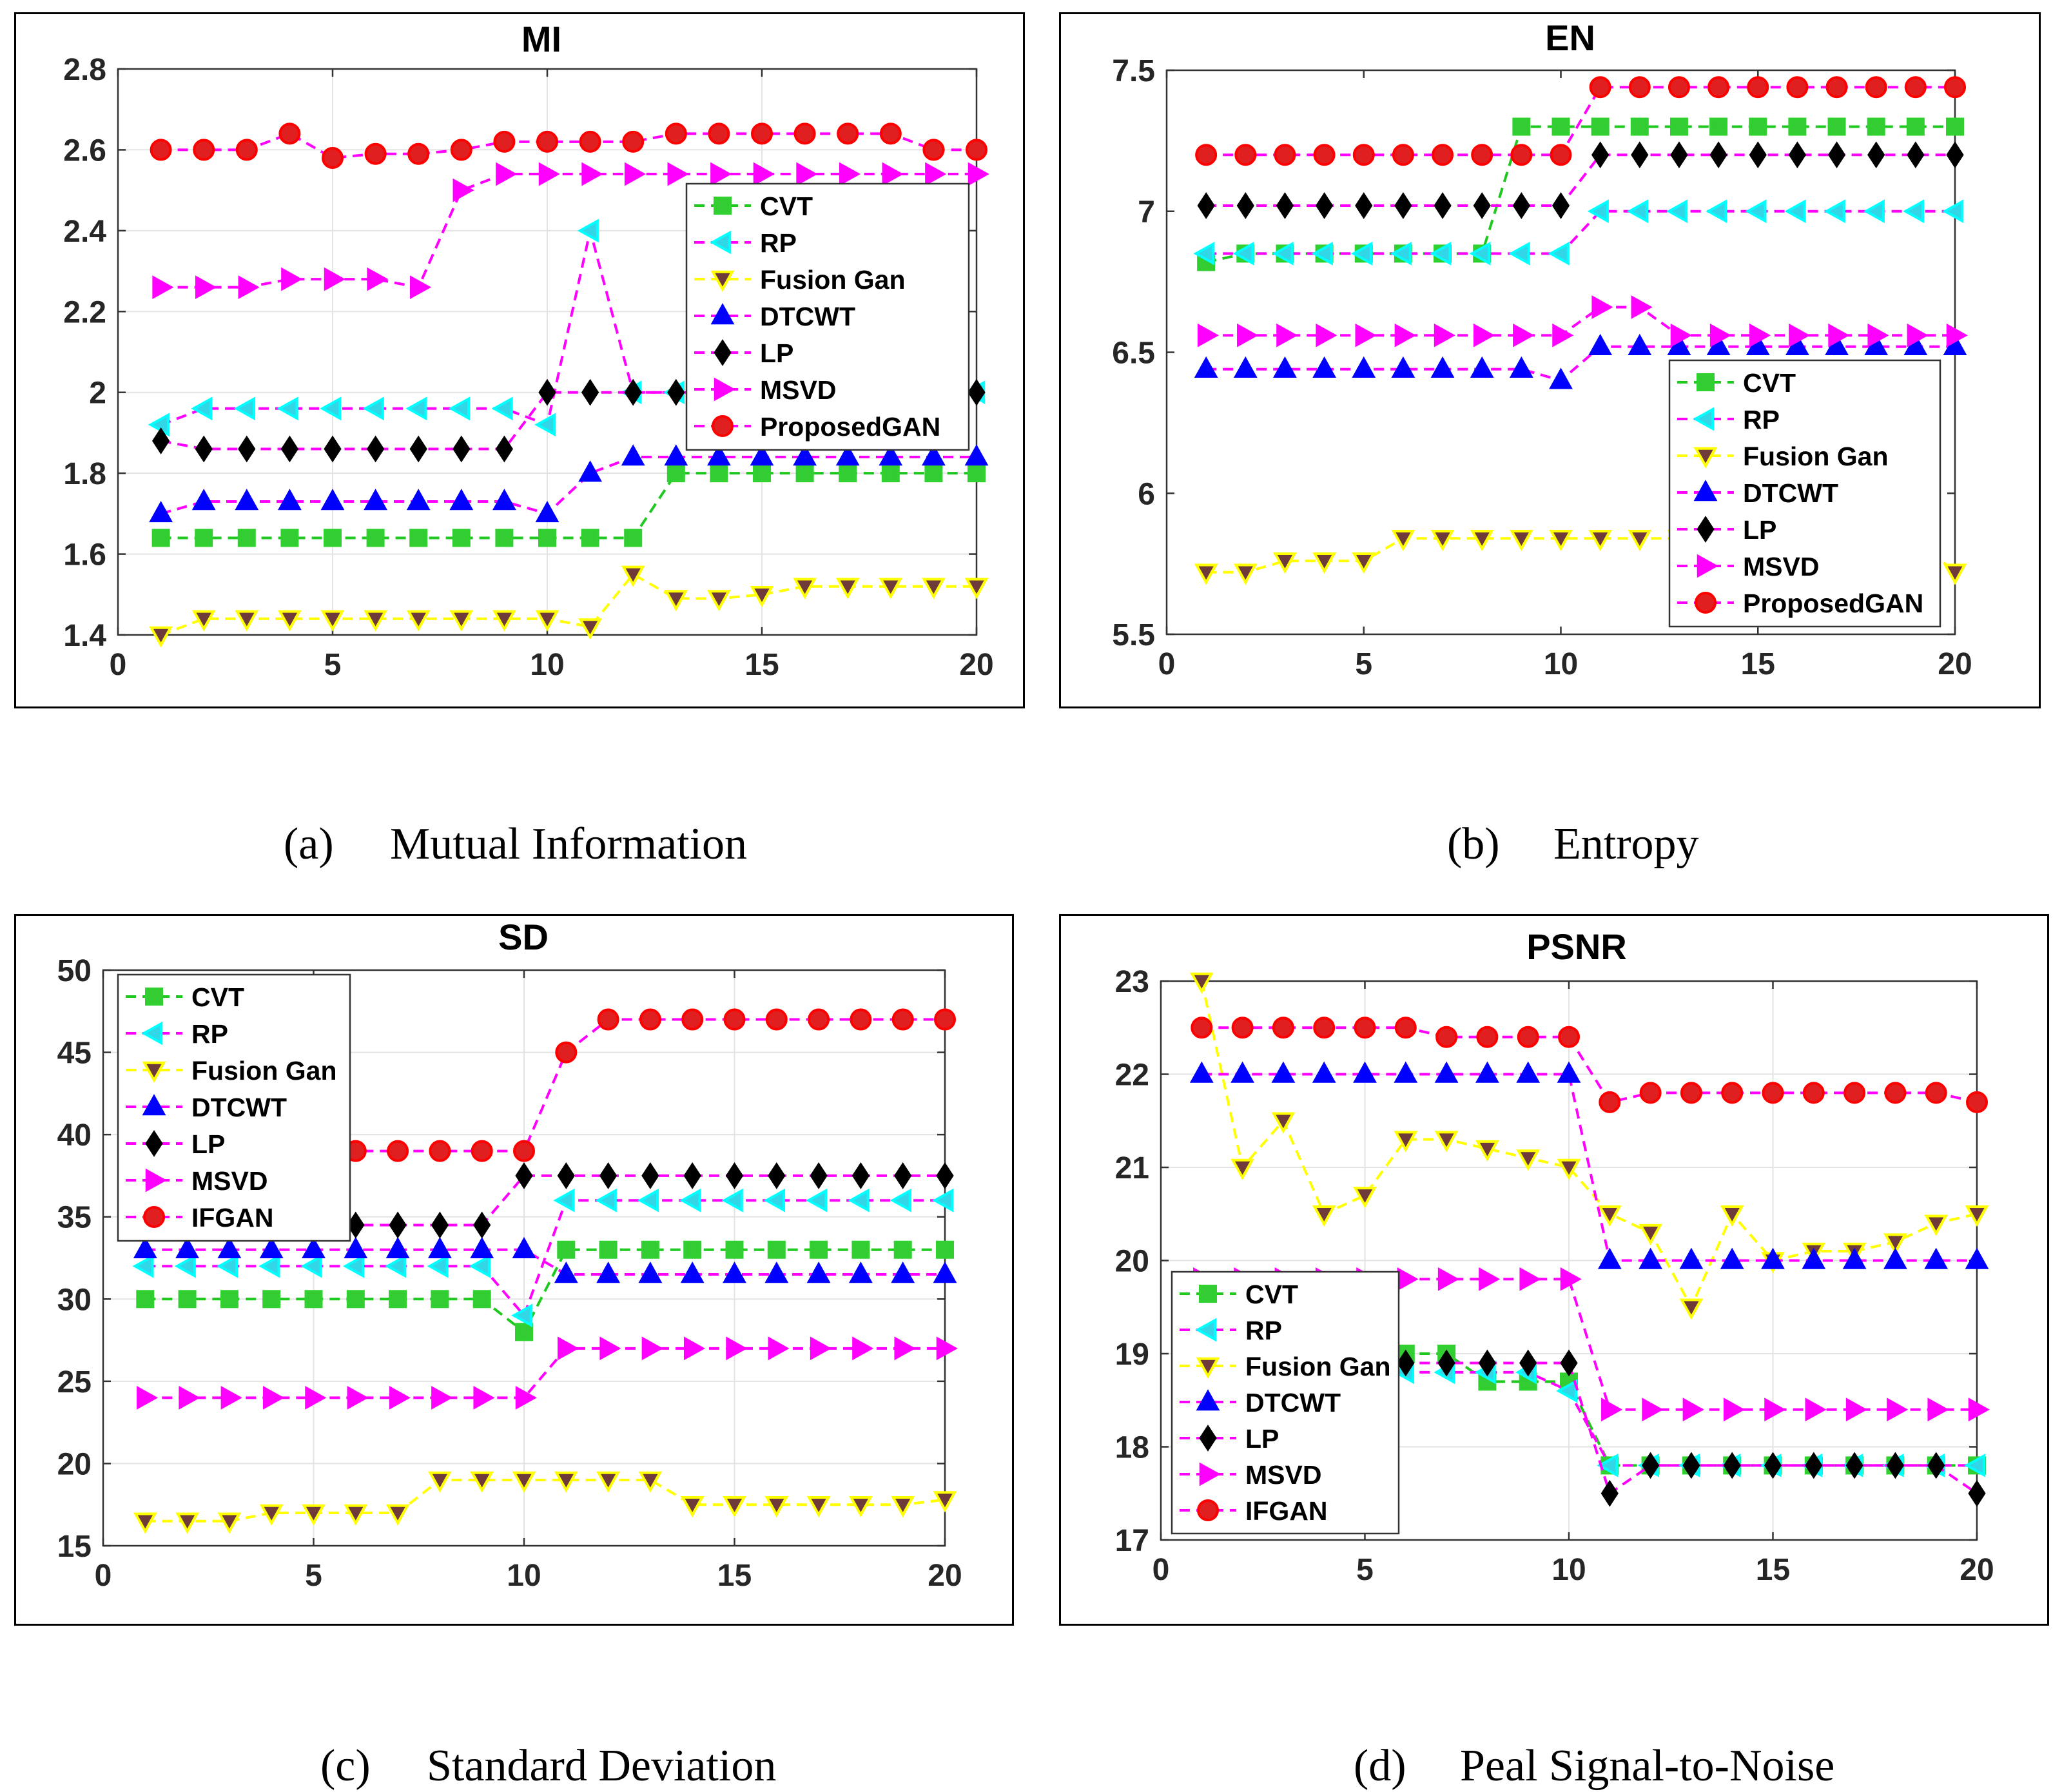 This screenshot has width=2062, height=1792. Describe the element at coordinates (541, 39) in the screenshot. I see `chart-title: MI` at that location.